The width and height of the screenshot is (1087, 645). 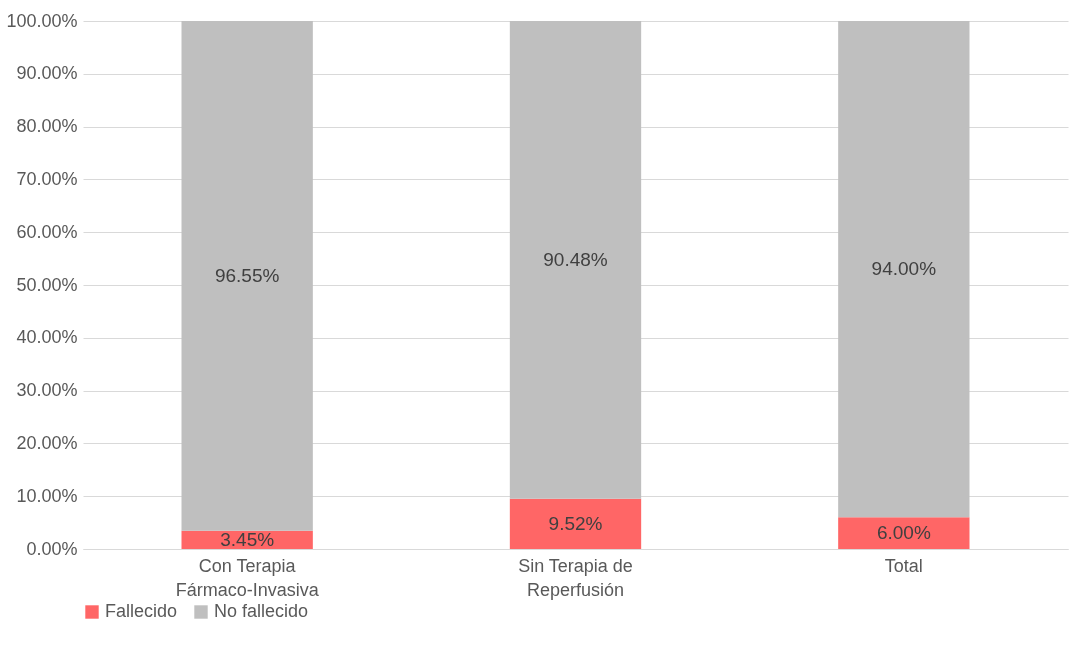 I want to click on data-label: 9.52%, so click(x=575, y=523).